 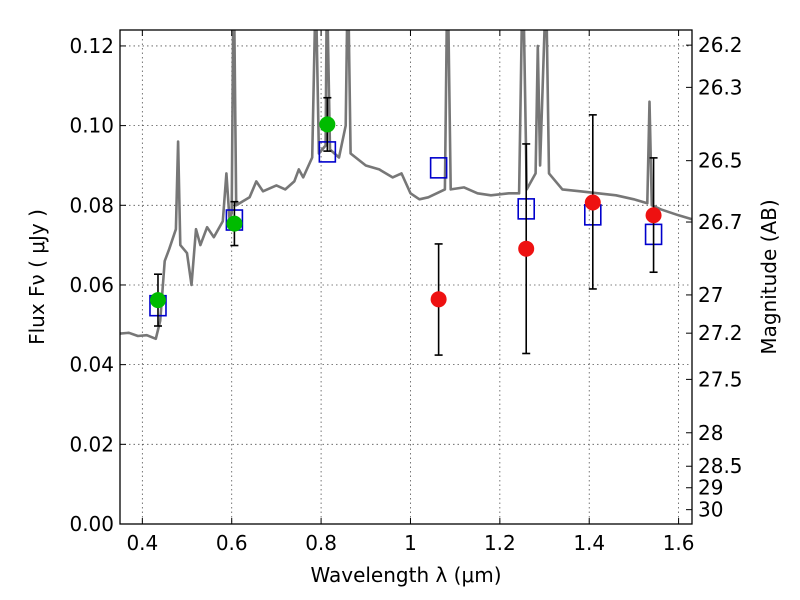 What do you see at coordinates (142, 543) in the screenshot?
I see `x-tick-label: 0.4` at bounding box center [142, 543].